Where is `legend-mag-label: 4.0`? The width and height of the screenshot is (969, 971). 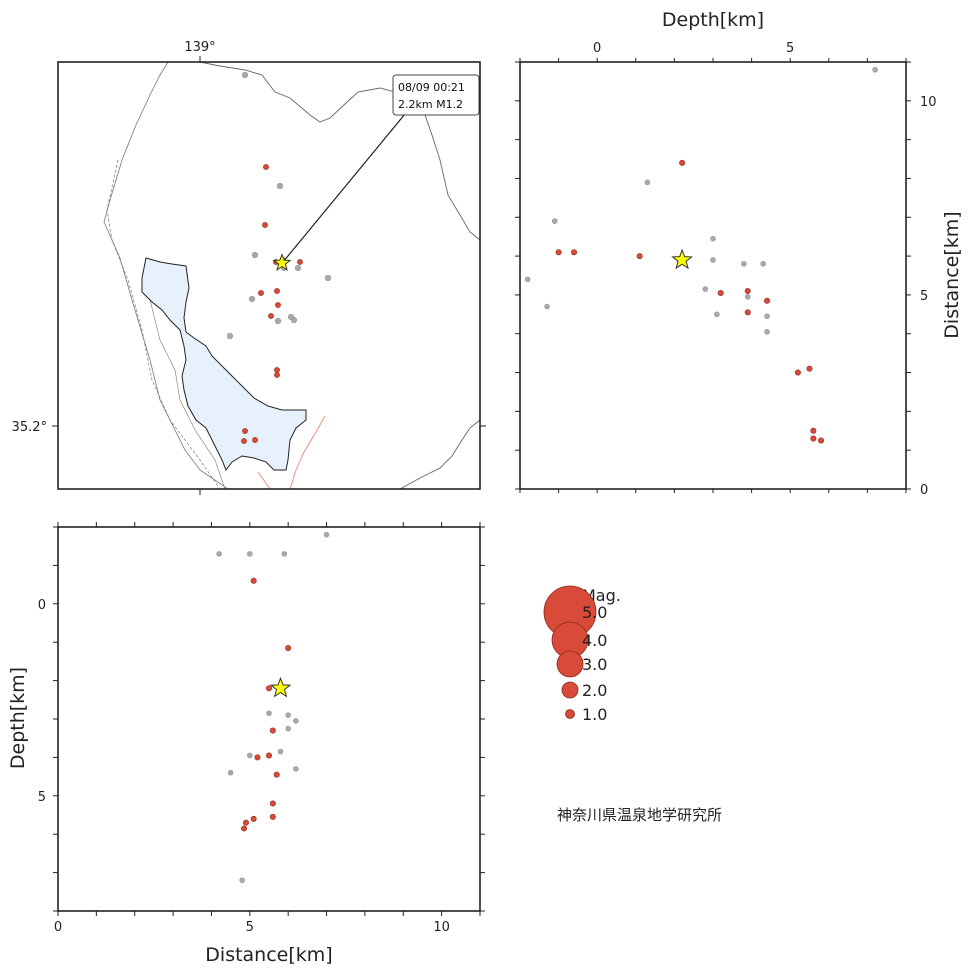 legend-mag-label: 4.0 is located at coordinates (594, 640).